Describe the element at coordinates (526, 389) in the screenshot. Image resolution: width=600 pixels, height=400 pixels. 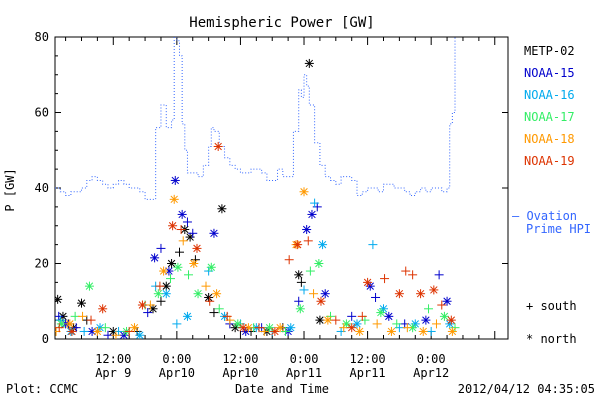
I see `footer-timestamp: 2012/04/12 04:35:05` at that location.